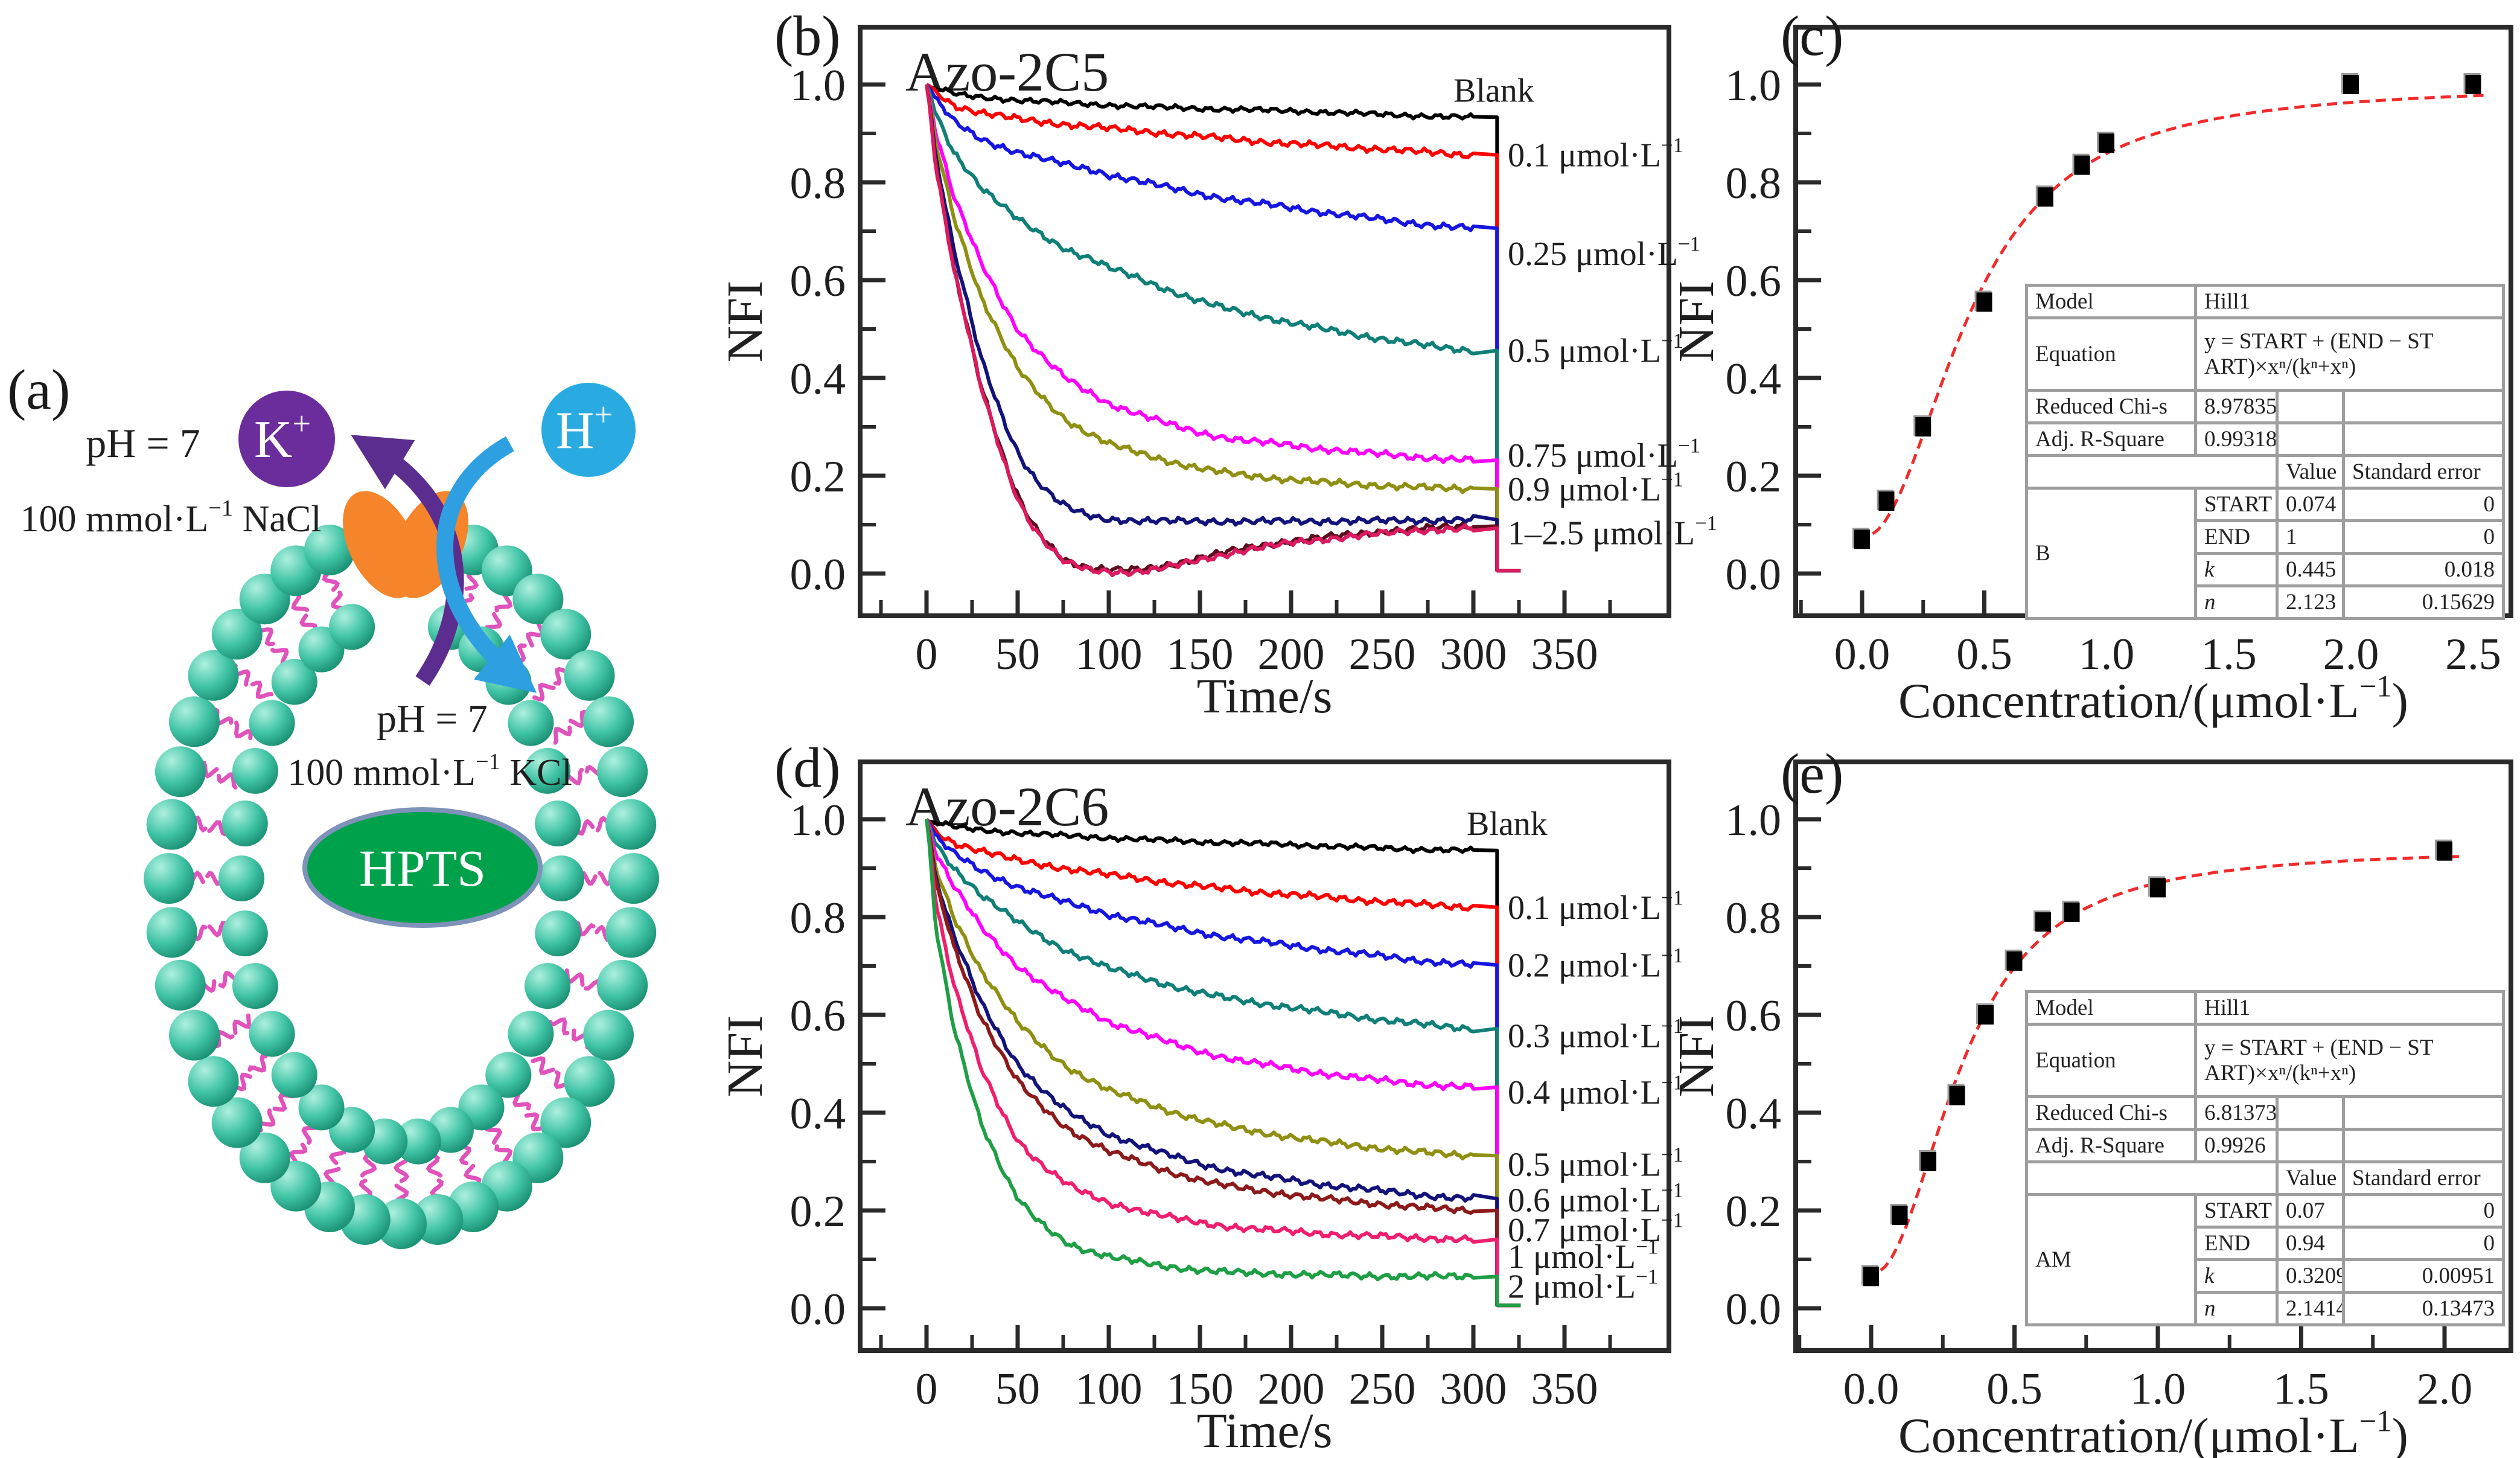 The height and width of the screenshot is (1458, 2520). What do you see at coordinates (429, 771) in the screenshot?
I see `inside-salt-label: 100 mmol·L−1 KCl` at bounding box center [429, 771].